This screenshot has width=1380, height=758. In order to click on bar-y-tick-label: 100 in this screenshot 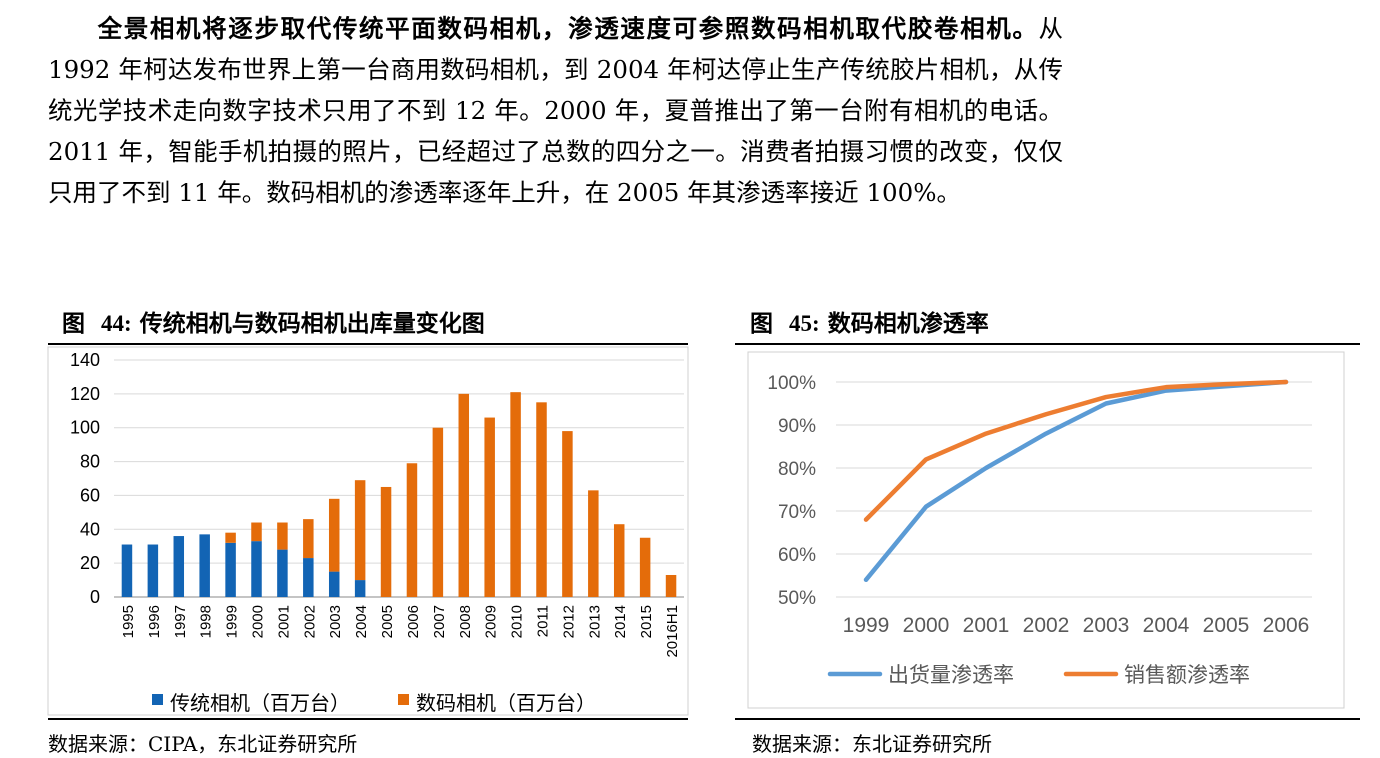, I will do `click(85, 428)`.